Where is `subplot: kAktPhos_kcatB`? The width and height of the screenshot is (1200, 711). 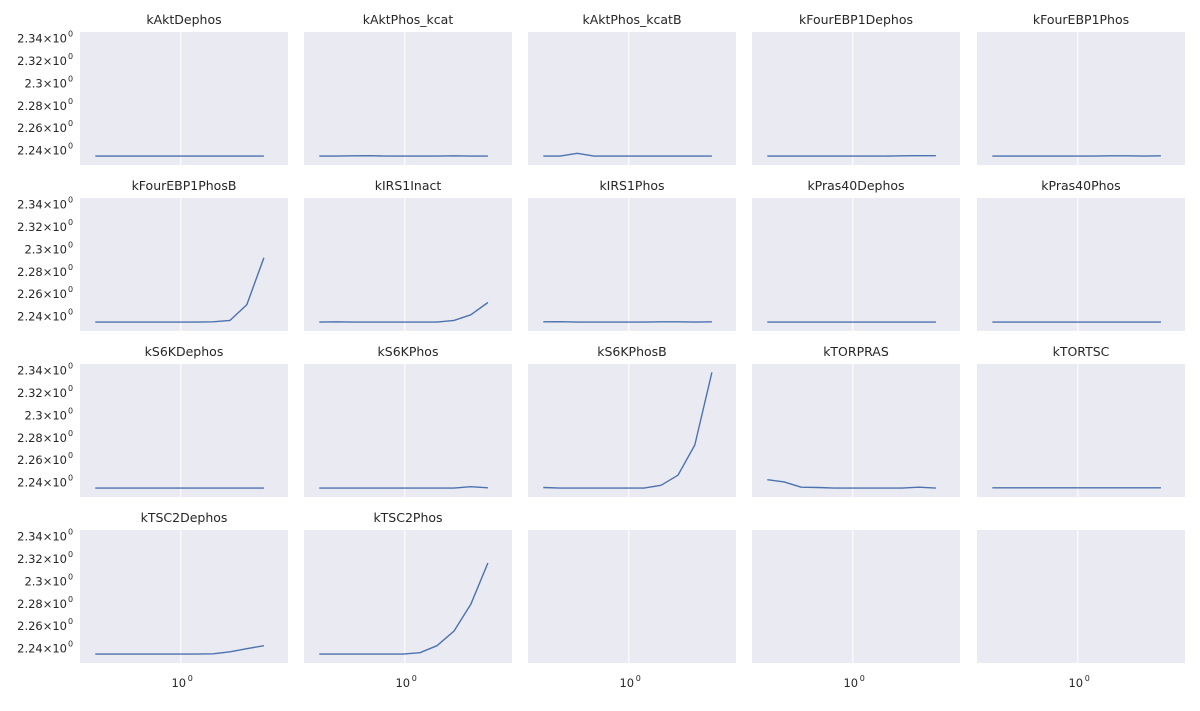 subplot: kAktPhos_kcatB is located at coordinates (632, 88).